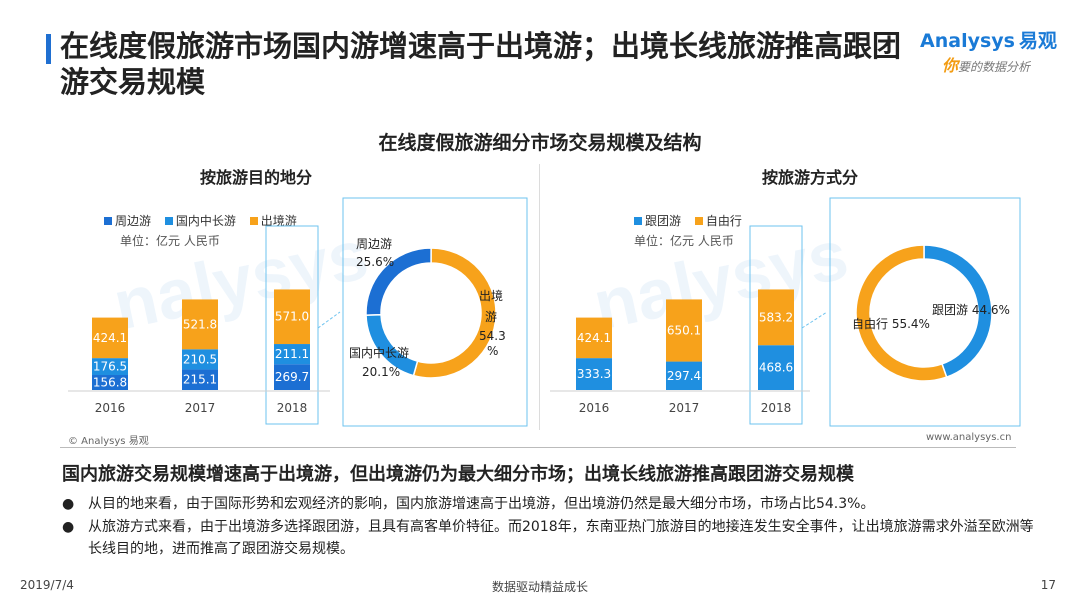 The image size is (1080, 608). Describe the element at coordinates (108, 441) in the screenshot. I see `source-note: © Analysys 易观` at that location.